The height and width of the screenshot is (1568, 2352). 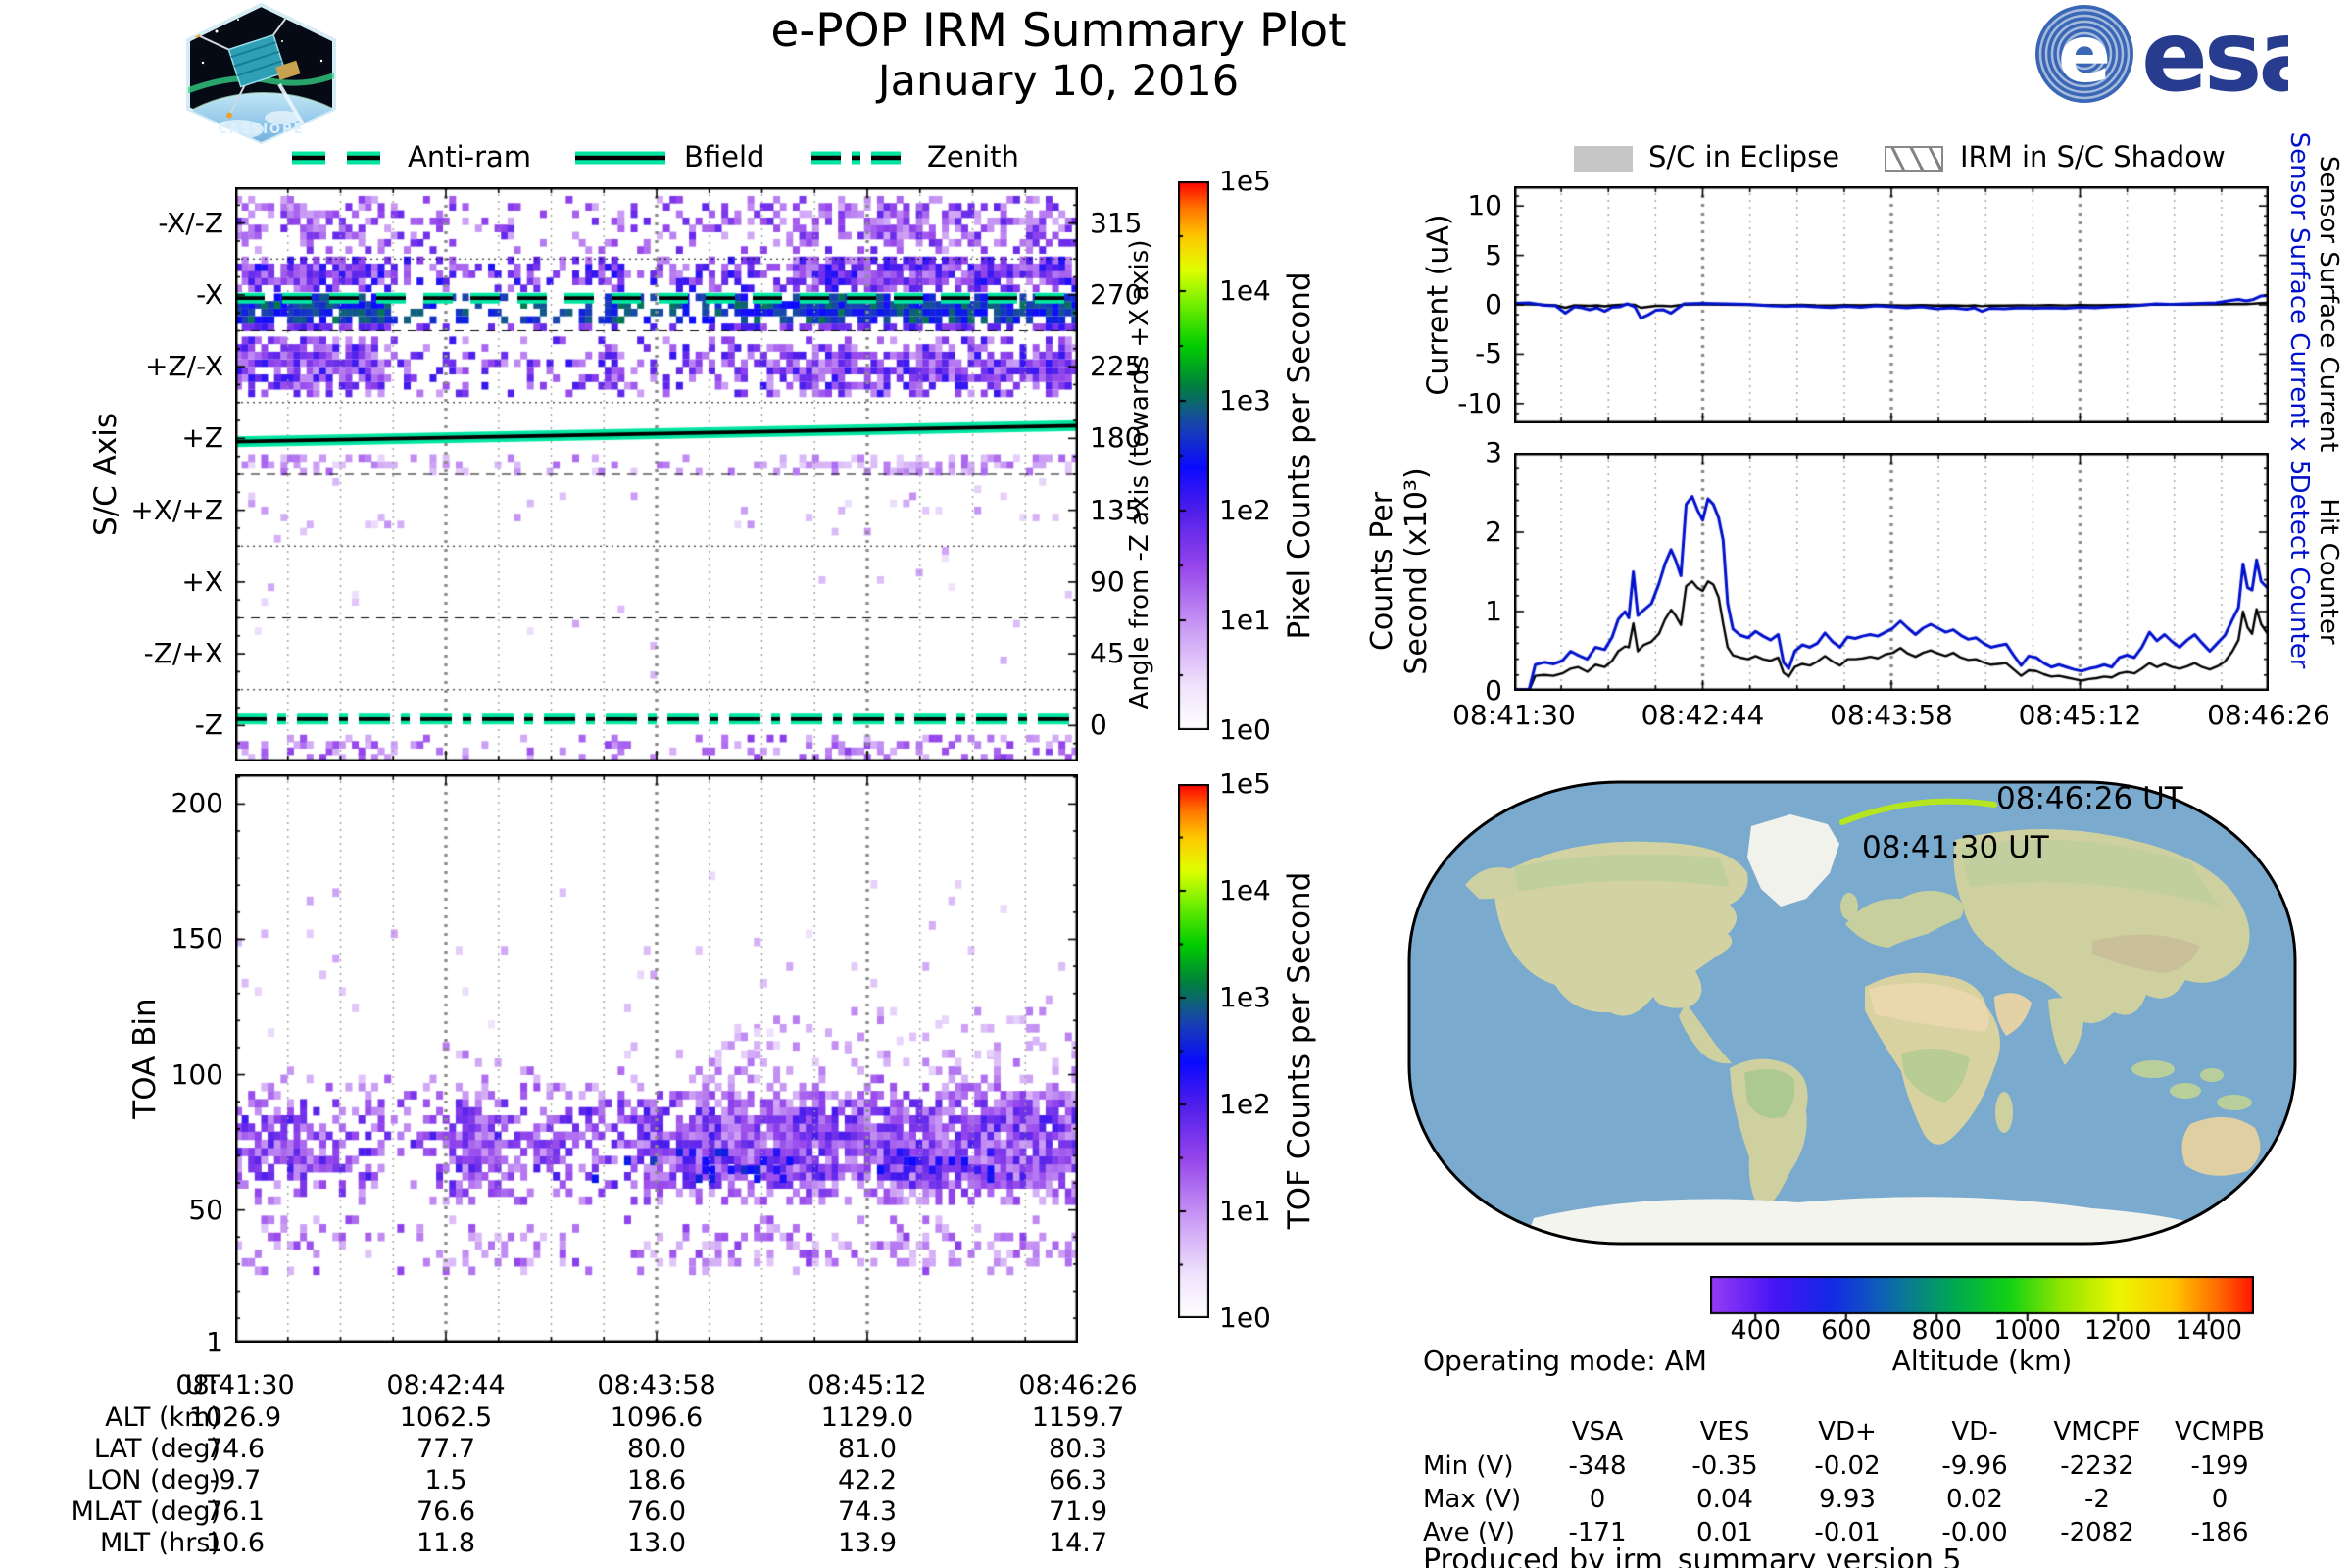 I want to click on sc-ytick--Z: -Z, so click(x=208, y=725).